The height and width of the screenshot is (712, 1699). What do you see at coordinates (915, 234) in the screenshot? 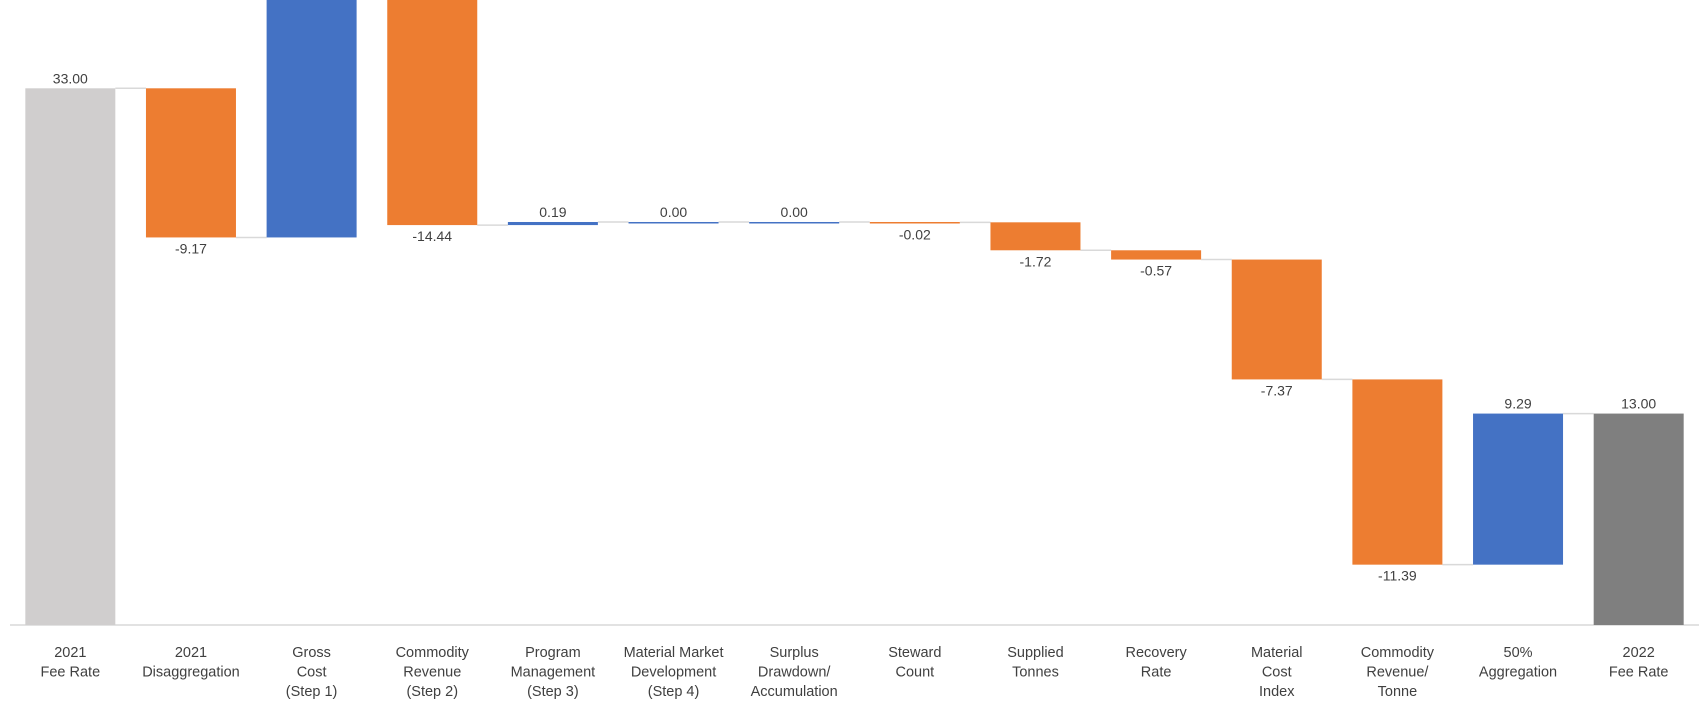
I see `data-label: -0.02` at bounding box center [915, 234].